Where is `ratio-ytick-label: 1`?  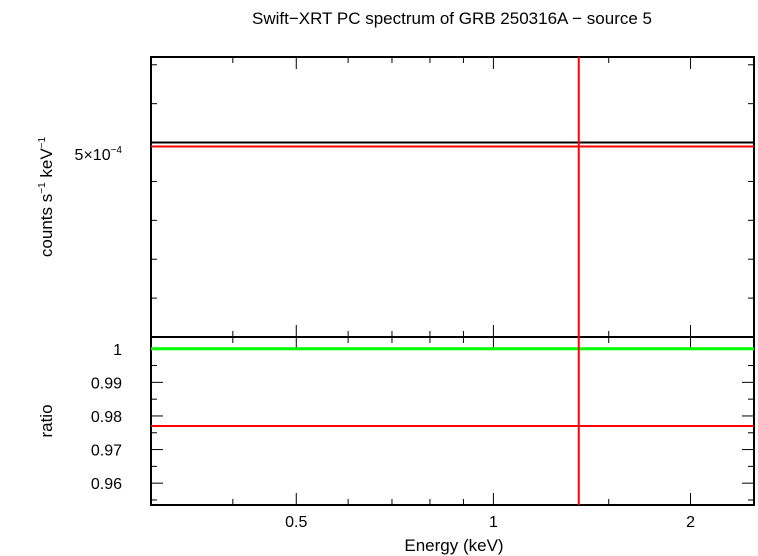 ratio-ytick-label: 1 is located at coordinates (117, 350).